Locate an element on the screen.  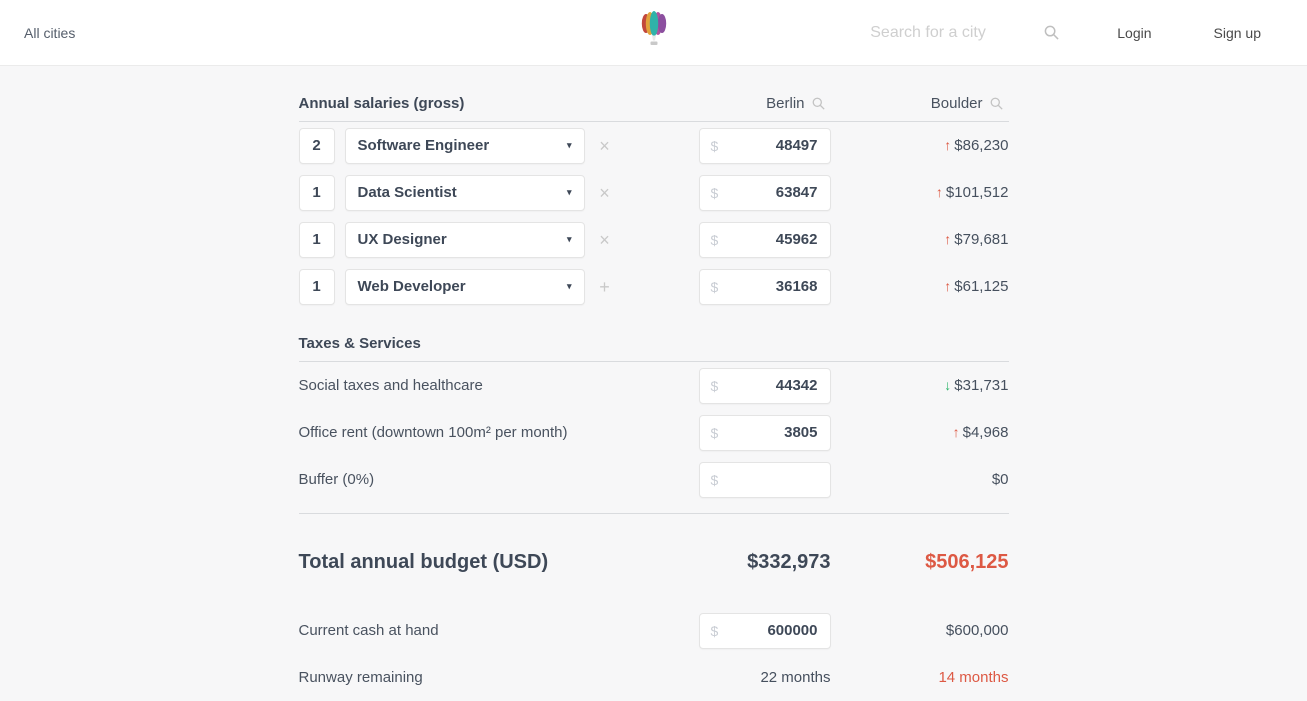
total-label: Total annual budget (USD) is located at coordinates (423, 561).